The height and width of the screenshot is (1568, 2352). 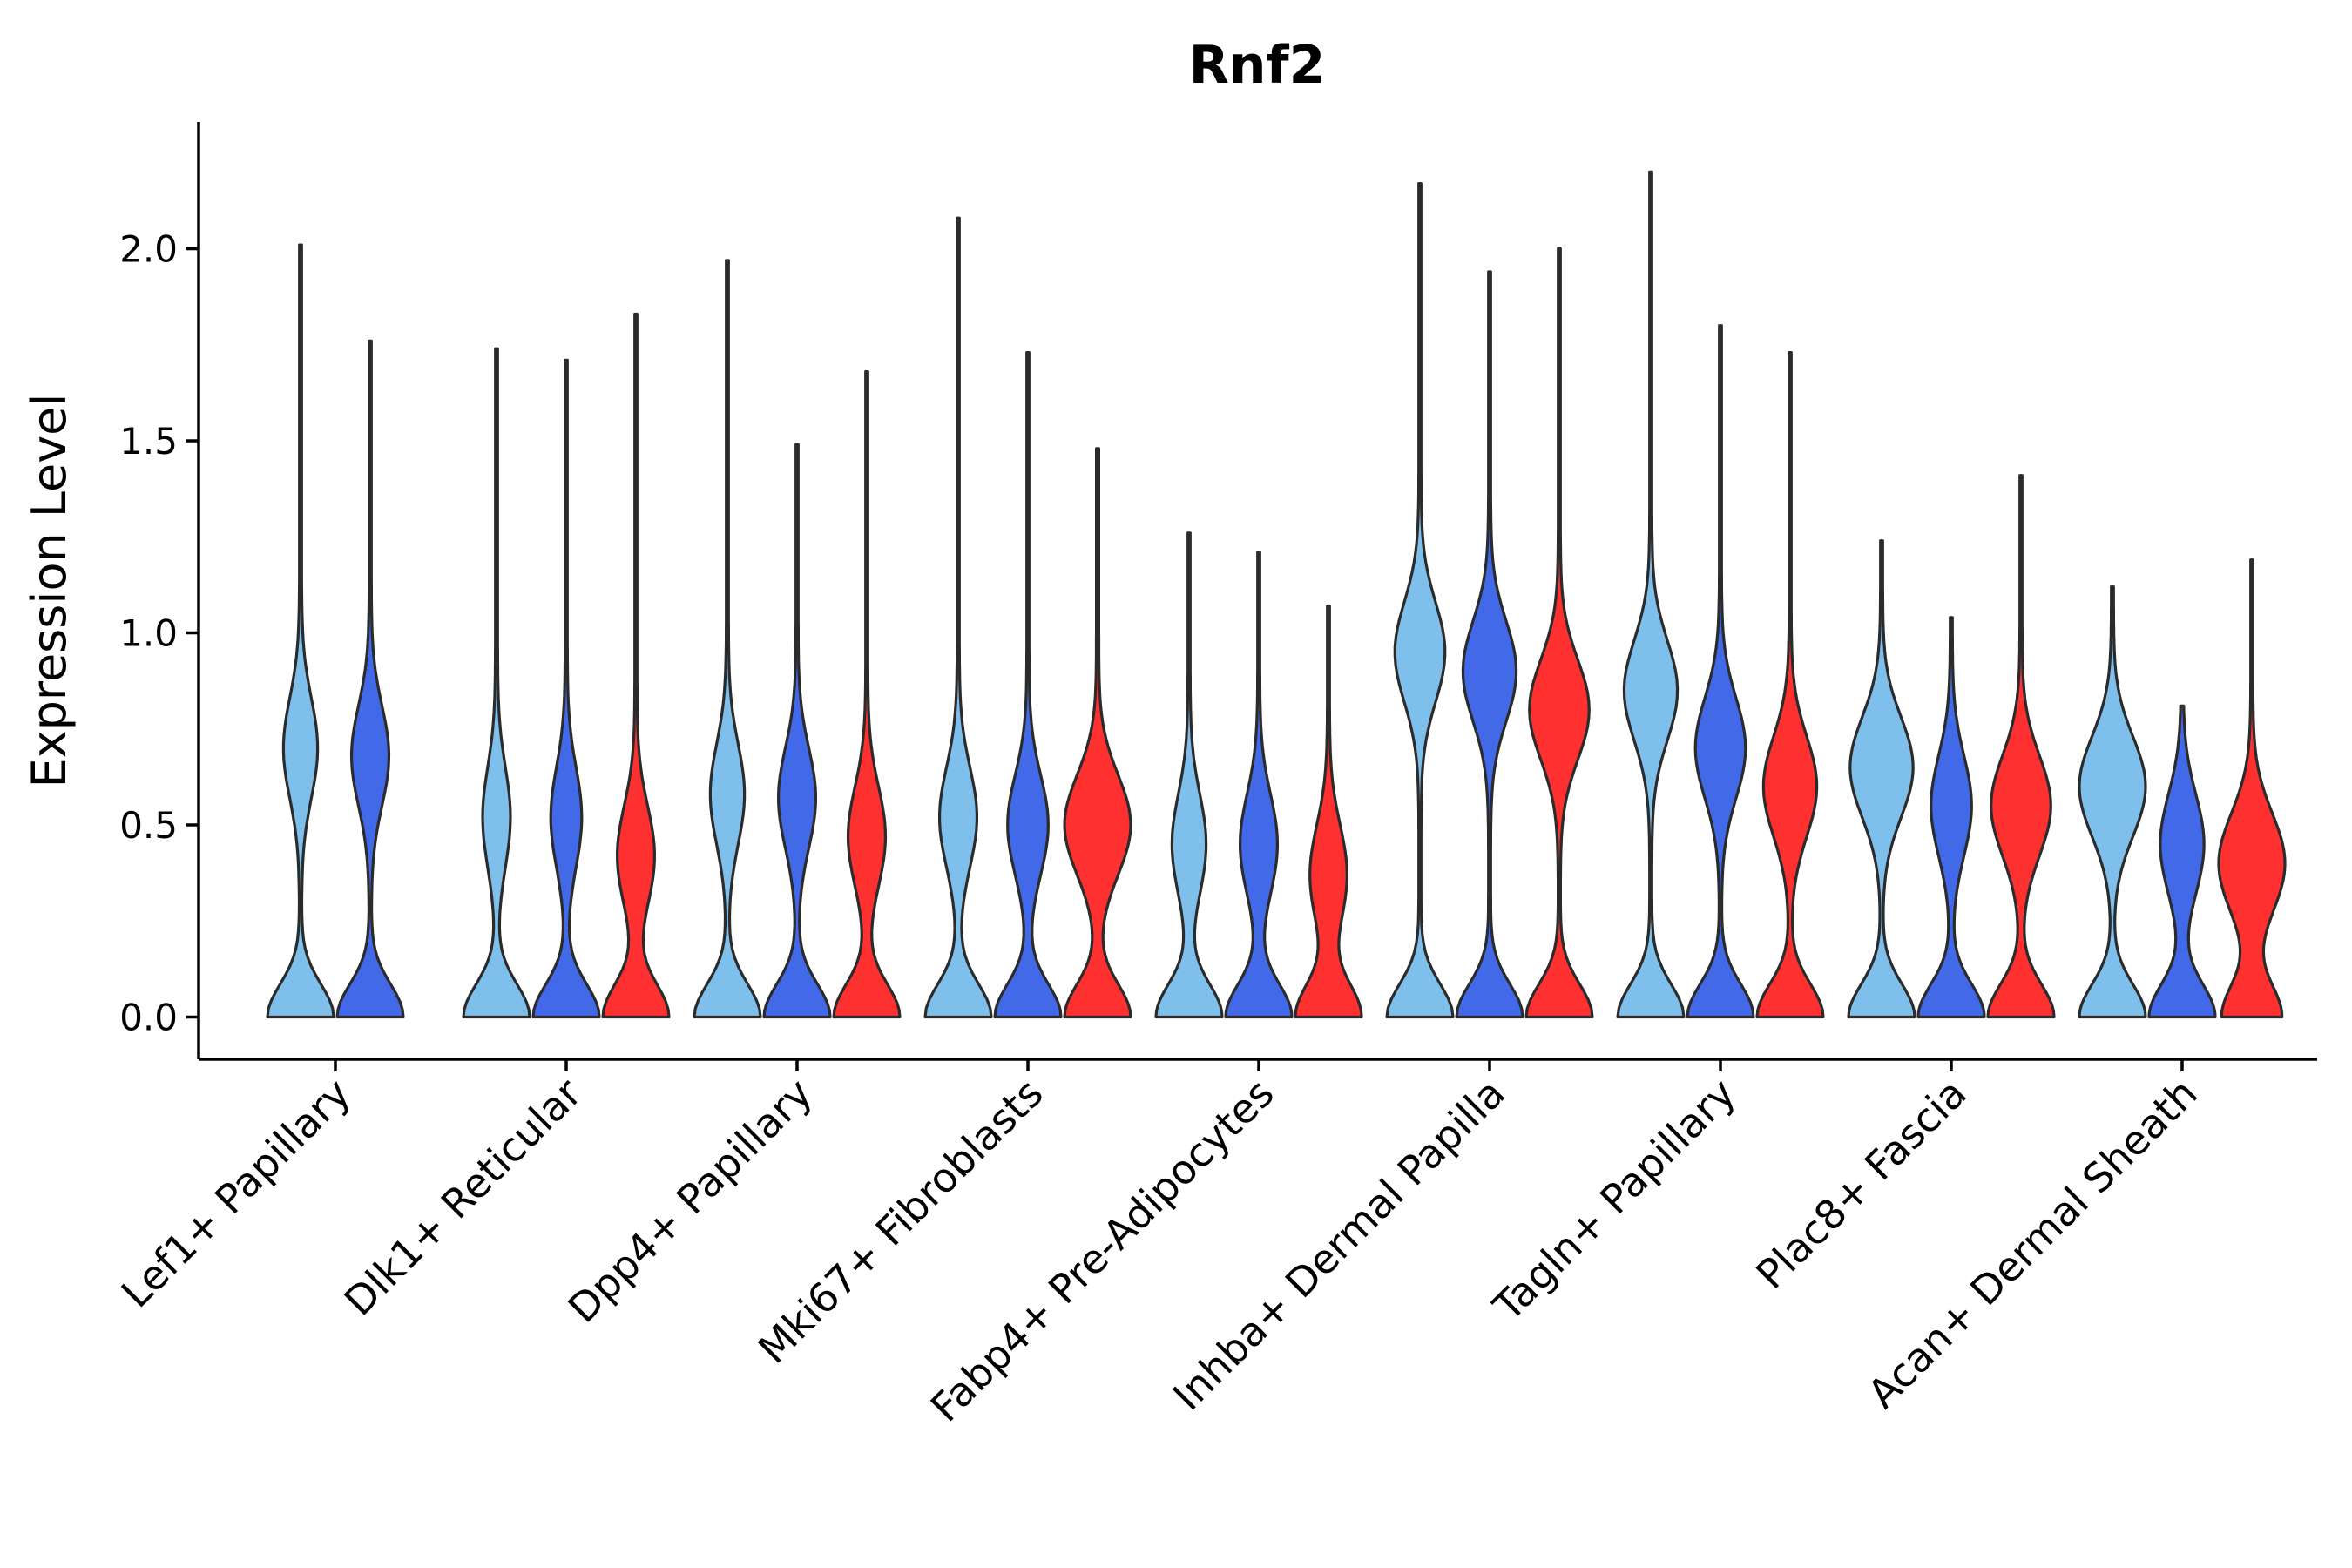 What do you see at coordinates (1257, 66) in the screenshot?
I see `chart-title: Rnf2` at bounding box center [1257, 66].